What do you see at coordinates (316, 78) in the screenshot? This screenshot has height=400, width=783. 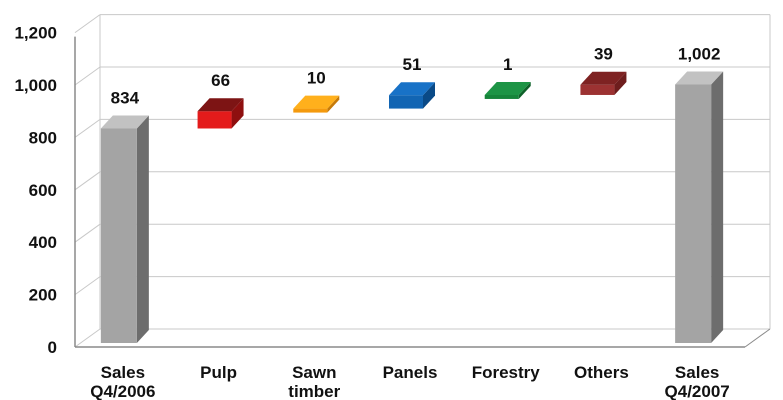 I see `bar-value-label: 10` at bounding box center [316, 78].